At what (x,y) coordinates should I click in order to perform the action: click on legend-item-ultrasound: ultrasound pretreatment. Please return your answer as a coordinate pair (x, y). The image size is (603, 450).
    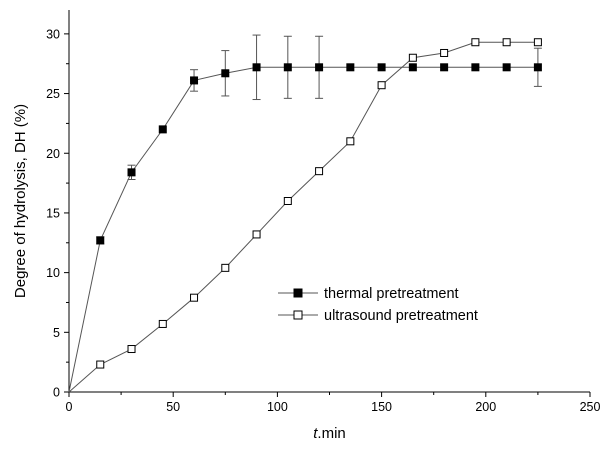
    Looking at the image, I should click on (378, 316).